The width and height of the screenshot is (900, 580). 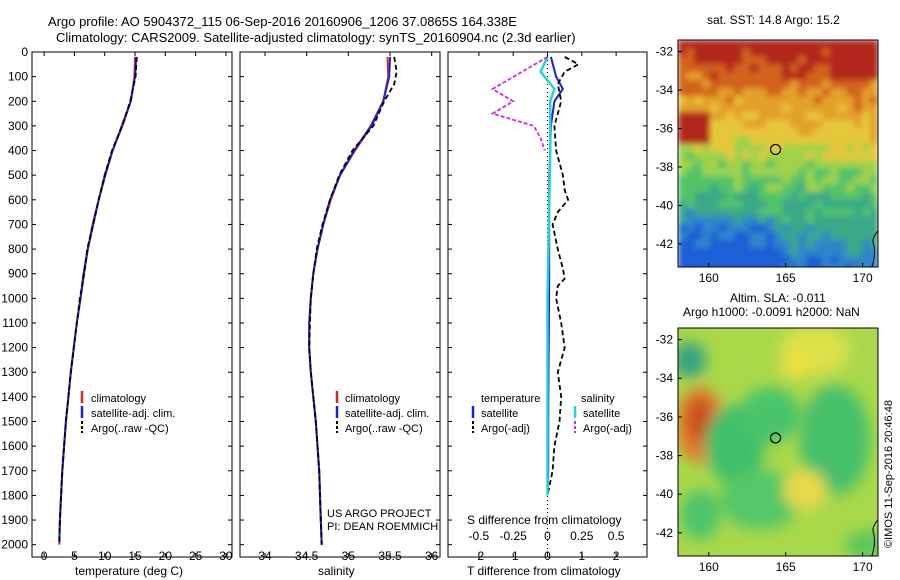 I want to click on difference-xlabel: T difference from climatology, so click(x=544, y=571).